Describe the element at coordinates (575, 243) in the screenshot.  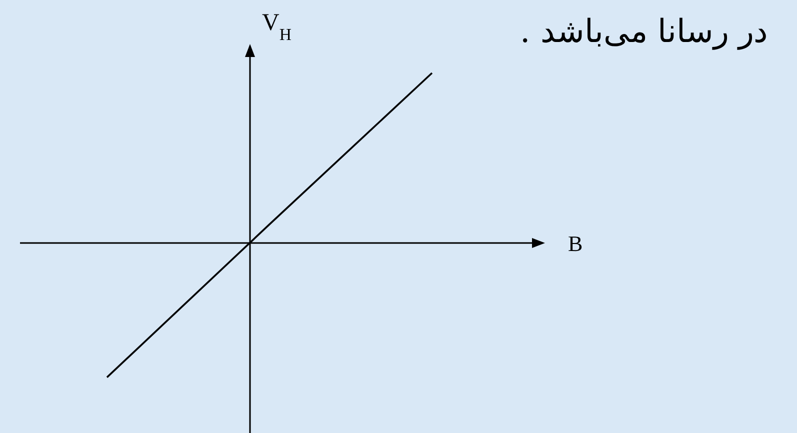
I see `x-axis-title: B` at that location.